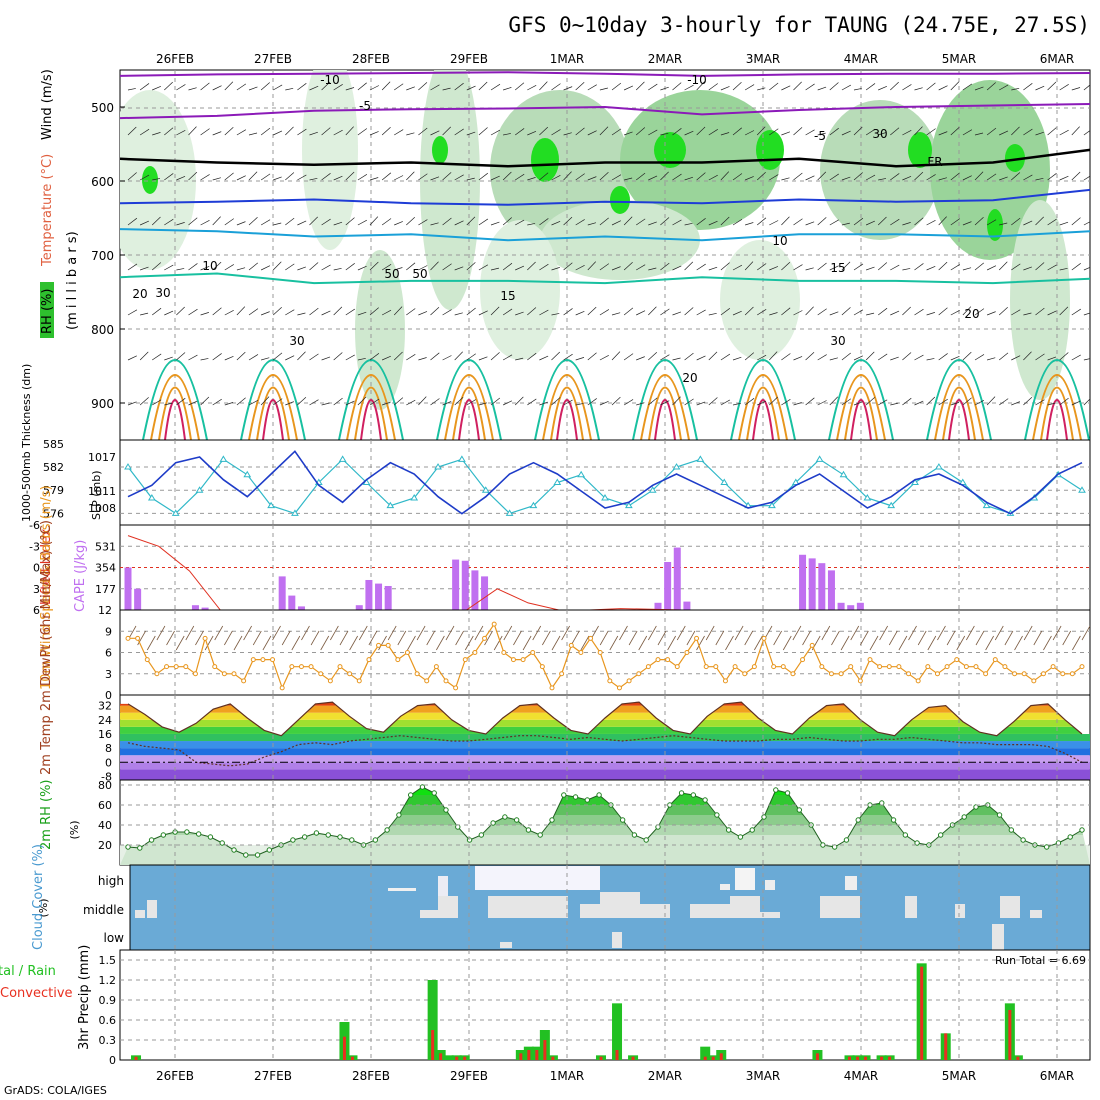 Image resolution: width=1100 pixels, height=1100 pixels. What do you see at coordinates (108, 1040) in the screenshot?
I see `precip-tick-label: 0.3` at bounding box center [108, 1040].